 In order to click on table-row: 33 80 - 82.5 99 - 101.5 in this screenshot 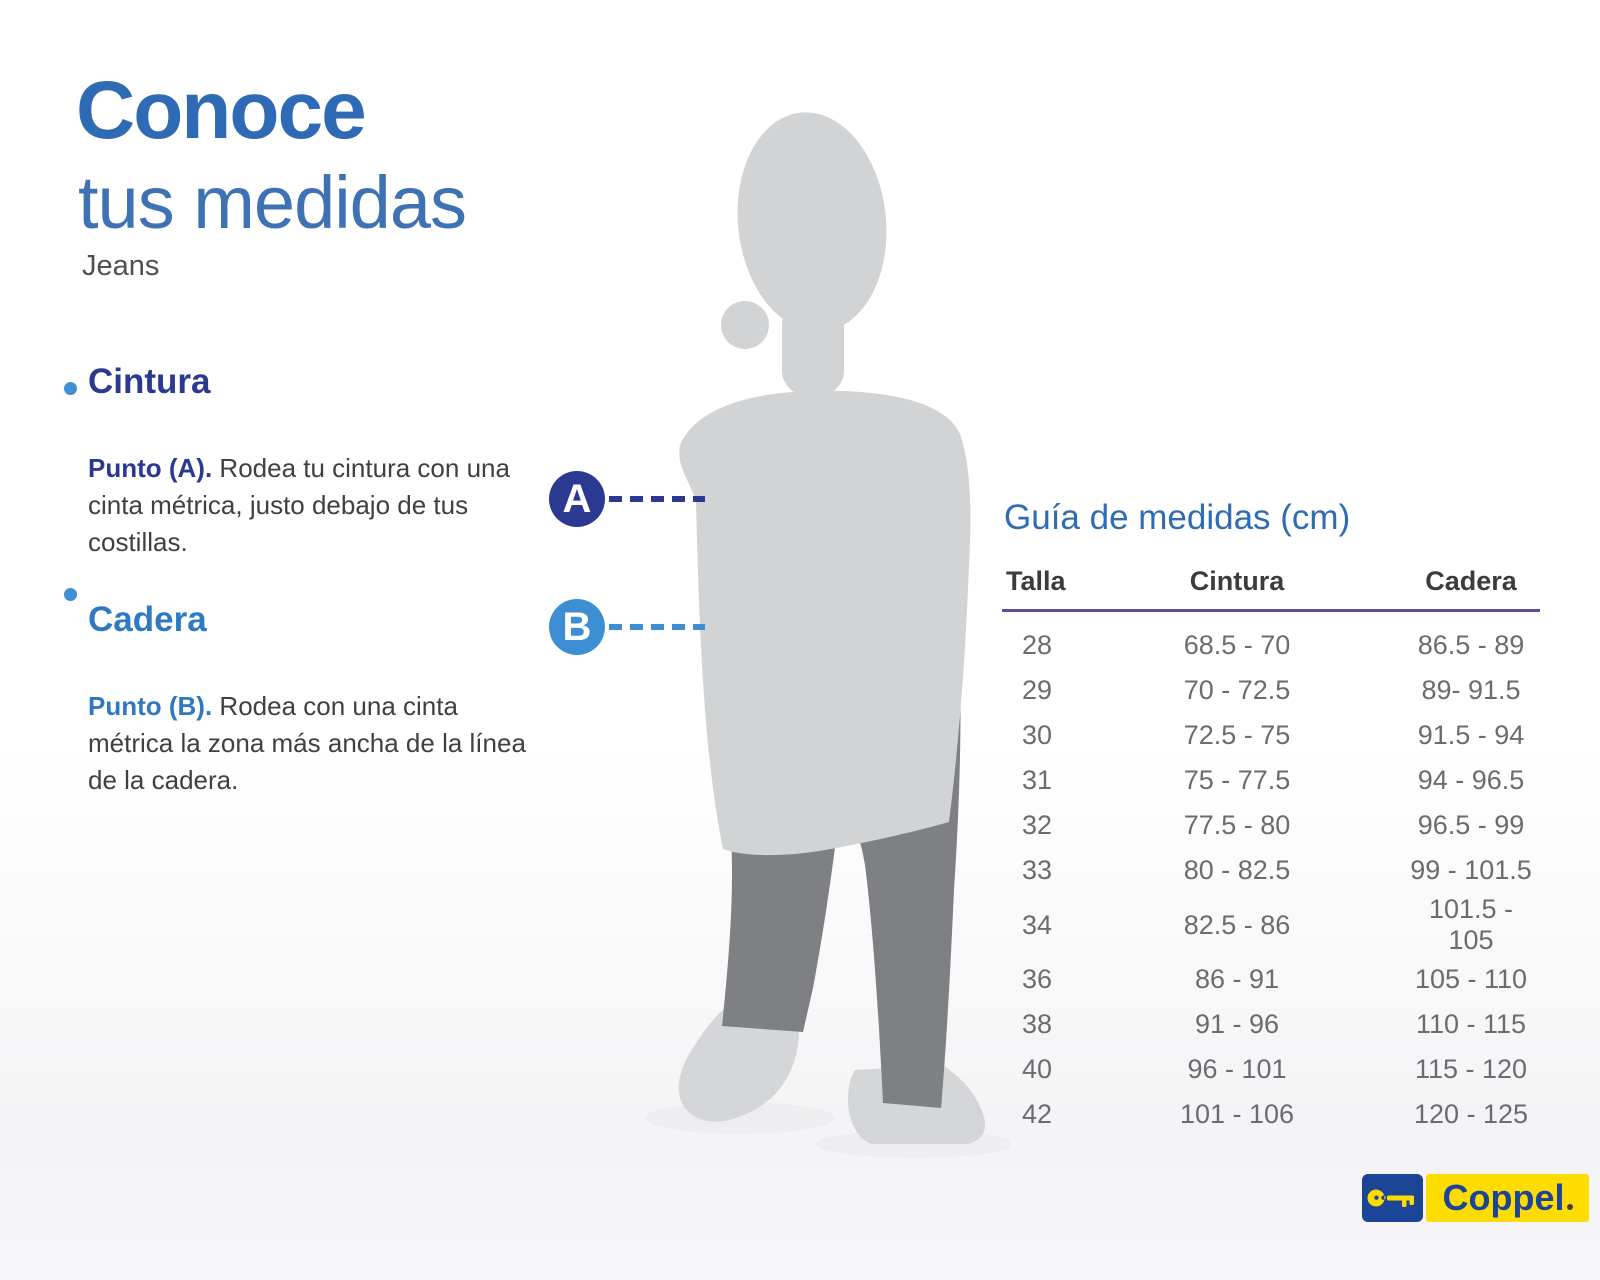, I will do `click(1271, 870)`.